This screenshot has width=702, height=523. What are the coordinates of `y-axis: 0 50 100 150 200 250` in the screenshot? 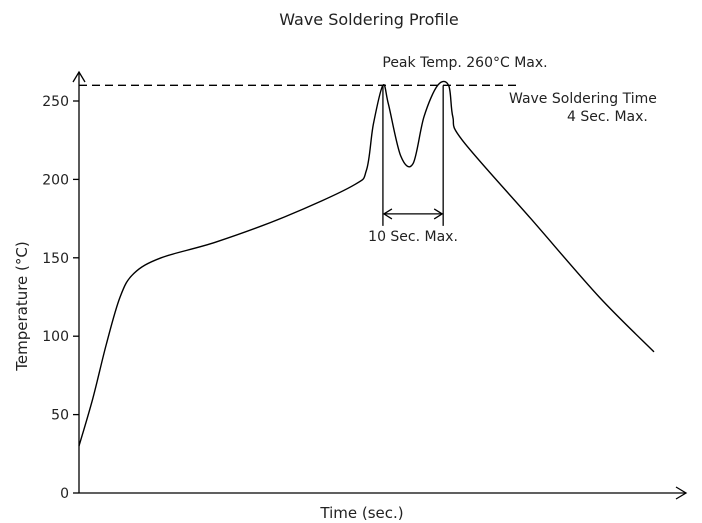 It's located at (64, 286).